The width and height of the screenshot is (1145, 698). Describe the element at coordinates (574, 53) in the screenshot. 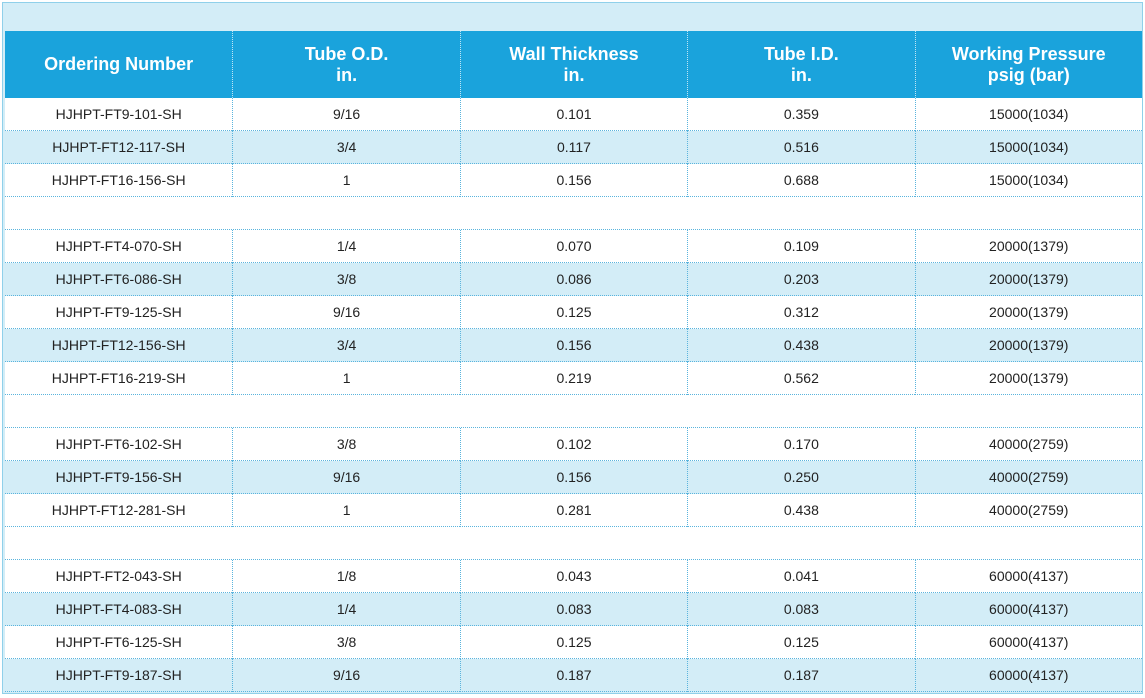

I see `header-text: Wall Thickness` at that location.